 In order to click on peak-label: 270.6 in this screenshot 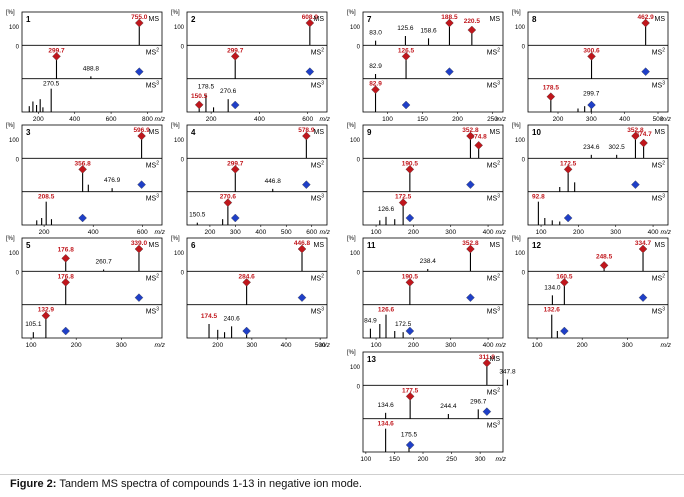, I will do `click(228, 197)`.